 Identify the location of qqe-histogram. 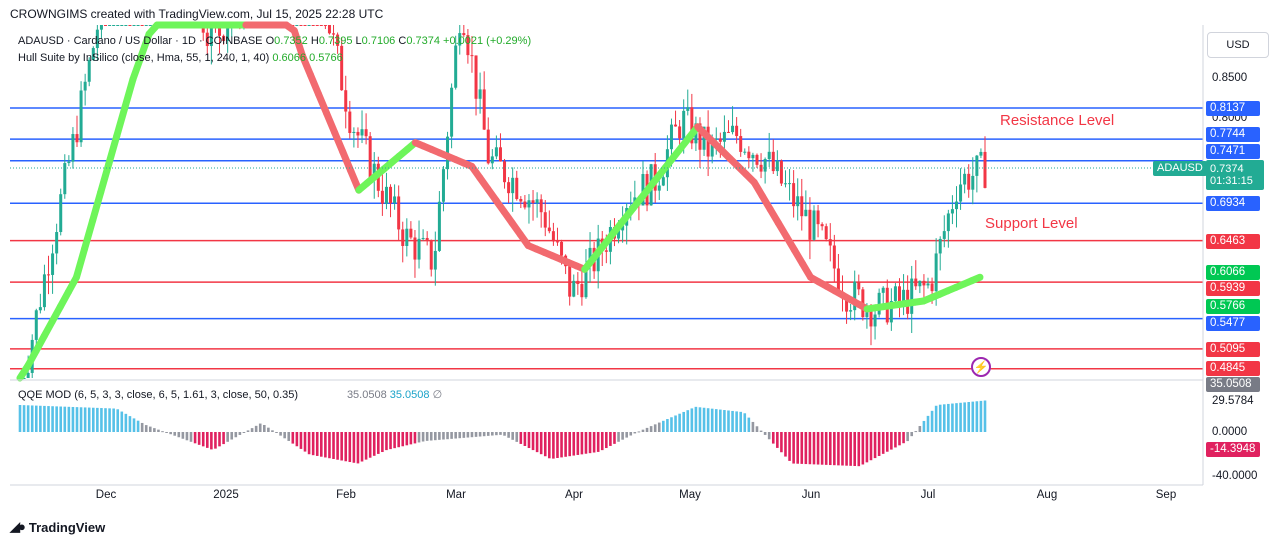
(502, 433).